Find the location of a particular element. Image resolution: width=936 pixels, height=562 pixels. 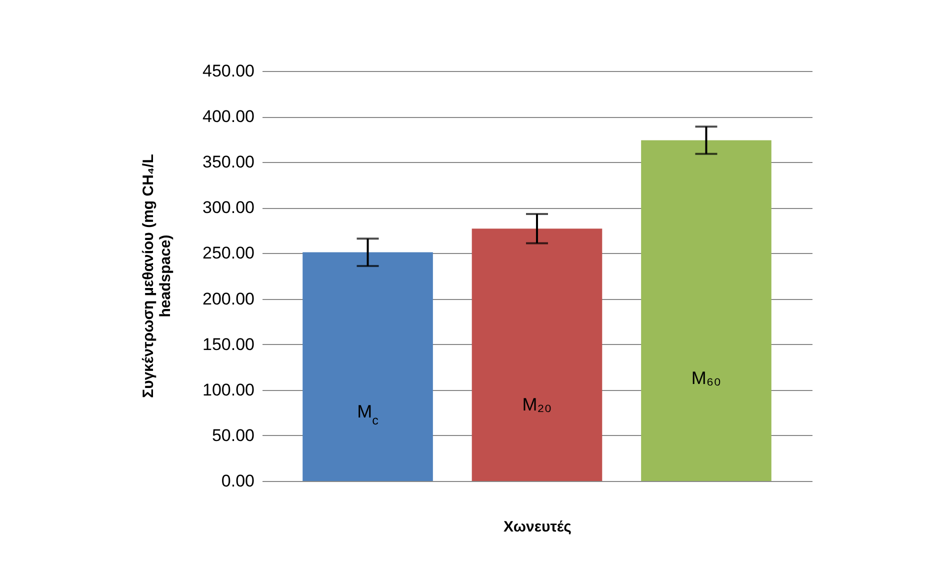

y-tick-label: 450.00 is located at coordinates (228, 71).